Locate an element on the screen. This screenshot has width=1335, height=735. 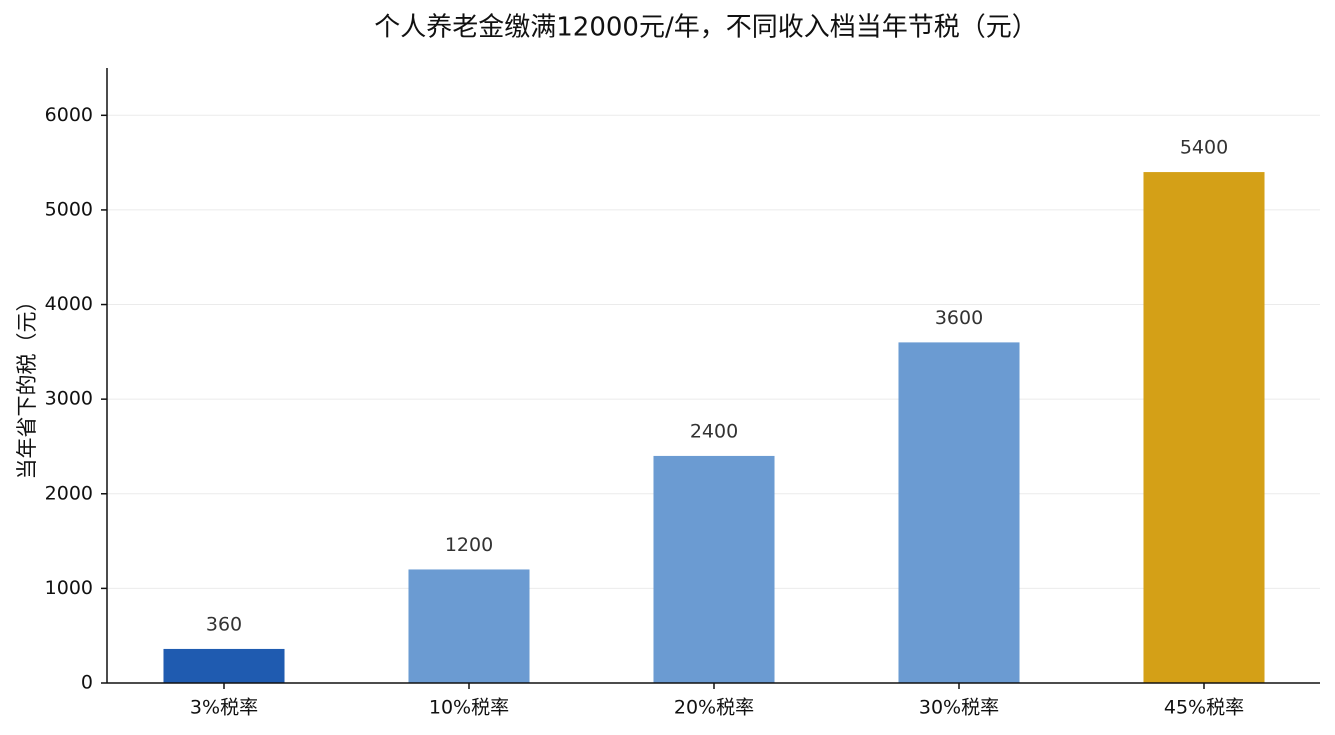
y-axis-label: 当年省下的税（元） is located at coordinates (27, 385).